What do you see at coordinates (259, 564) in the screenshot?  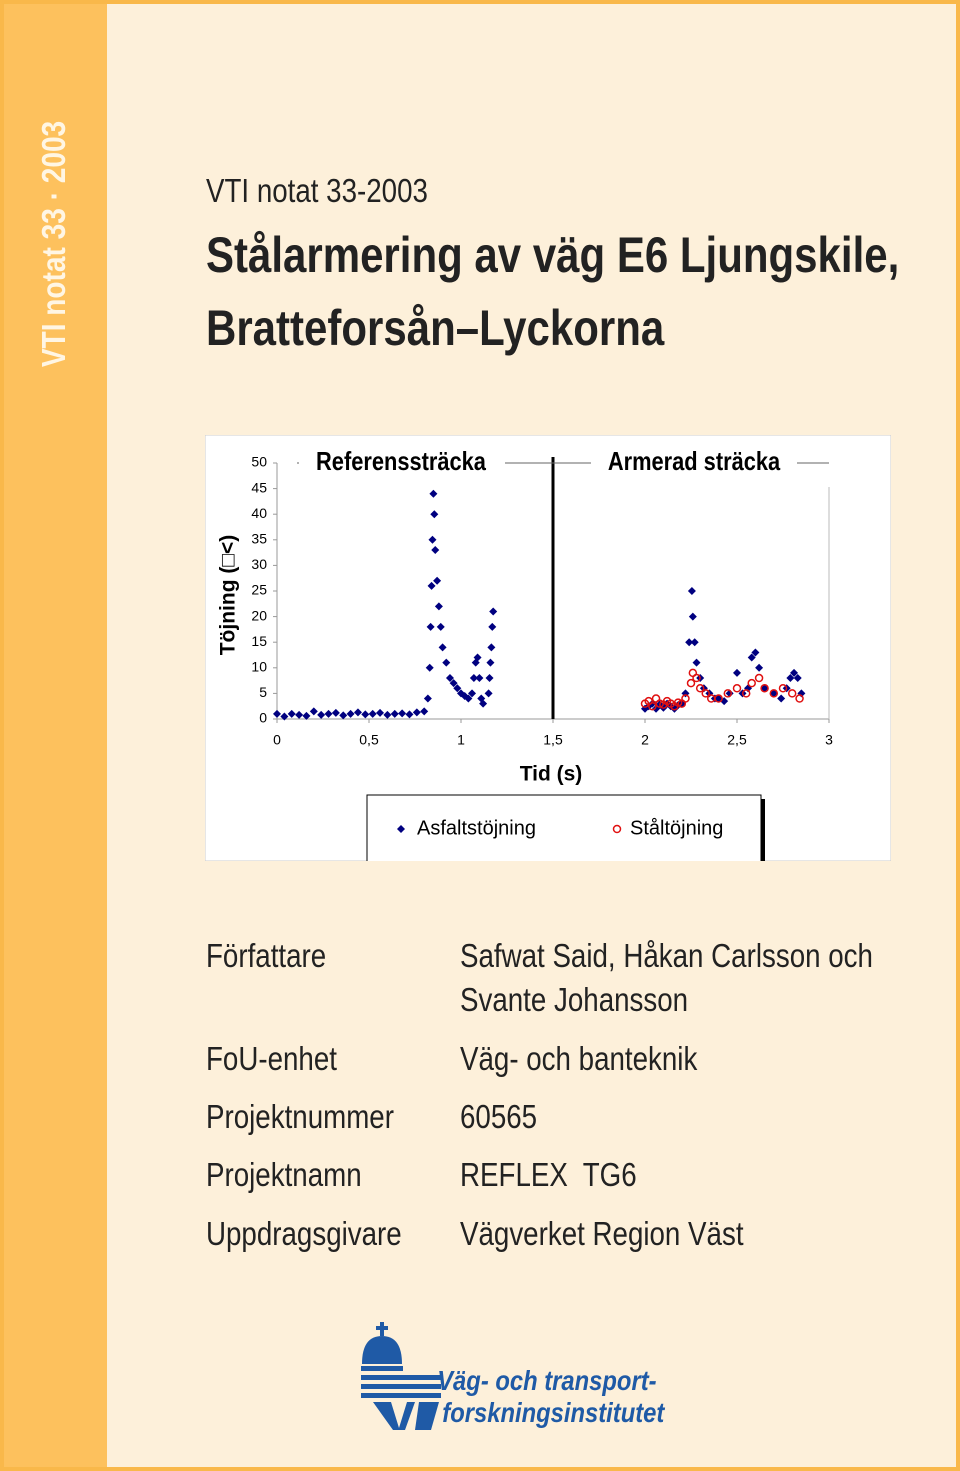 I see `y-tick-label: 30` at bounding box center [259, 564].